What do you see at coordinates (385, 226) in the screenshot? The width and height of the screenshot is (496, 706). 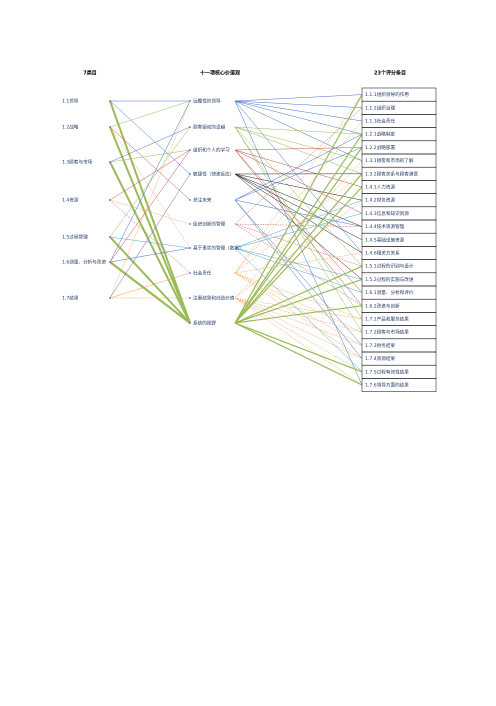 I see `item-label: 1.4.4技术资源管理` at bounding box center [385, 226].